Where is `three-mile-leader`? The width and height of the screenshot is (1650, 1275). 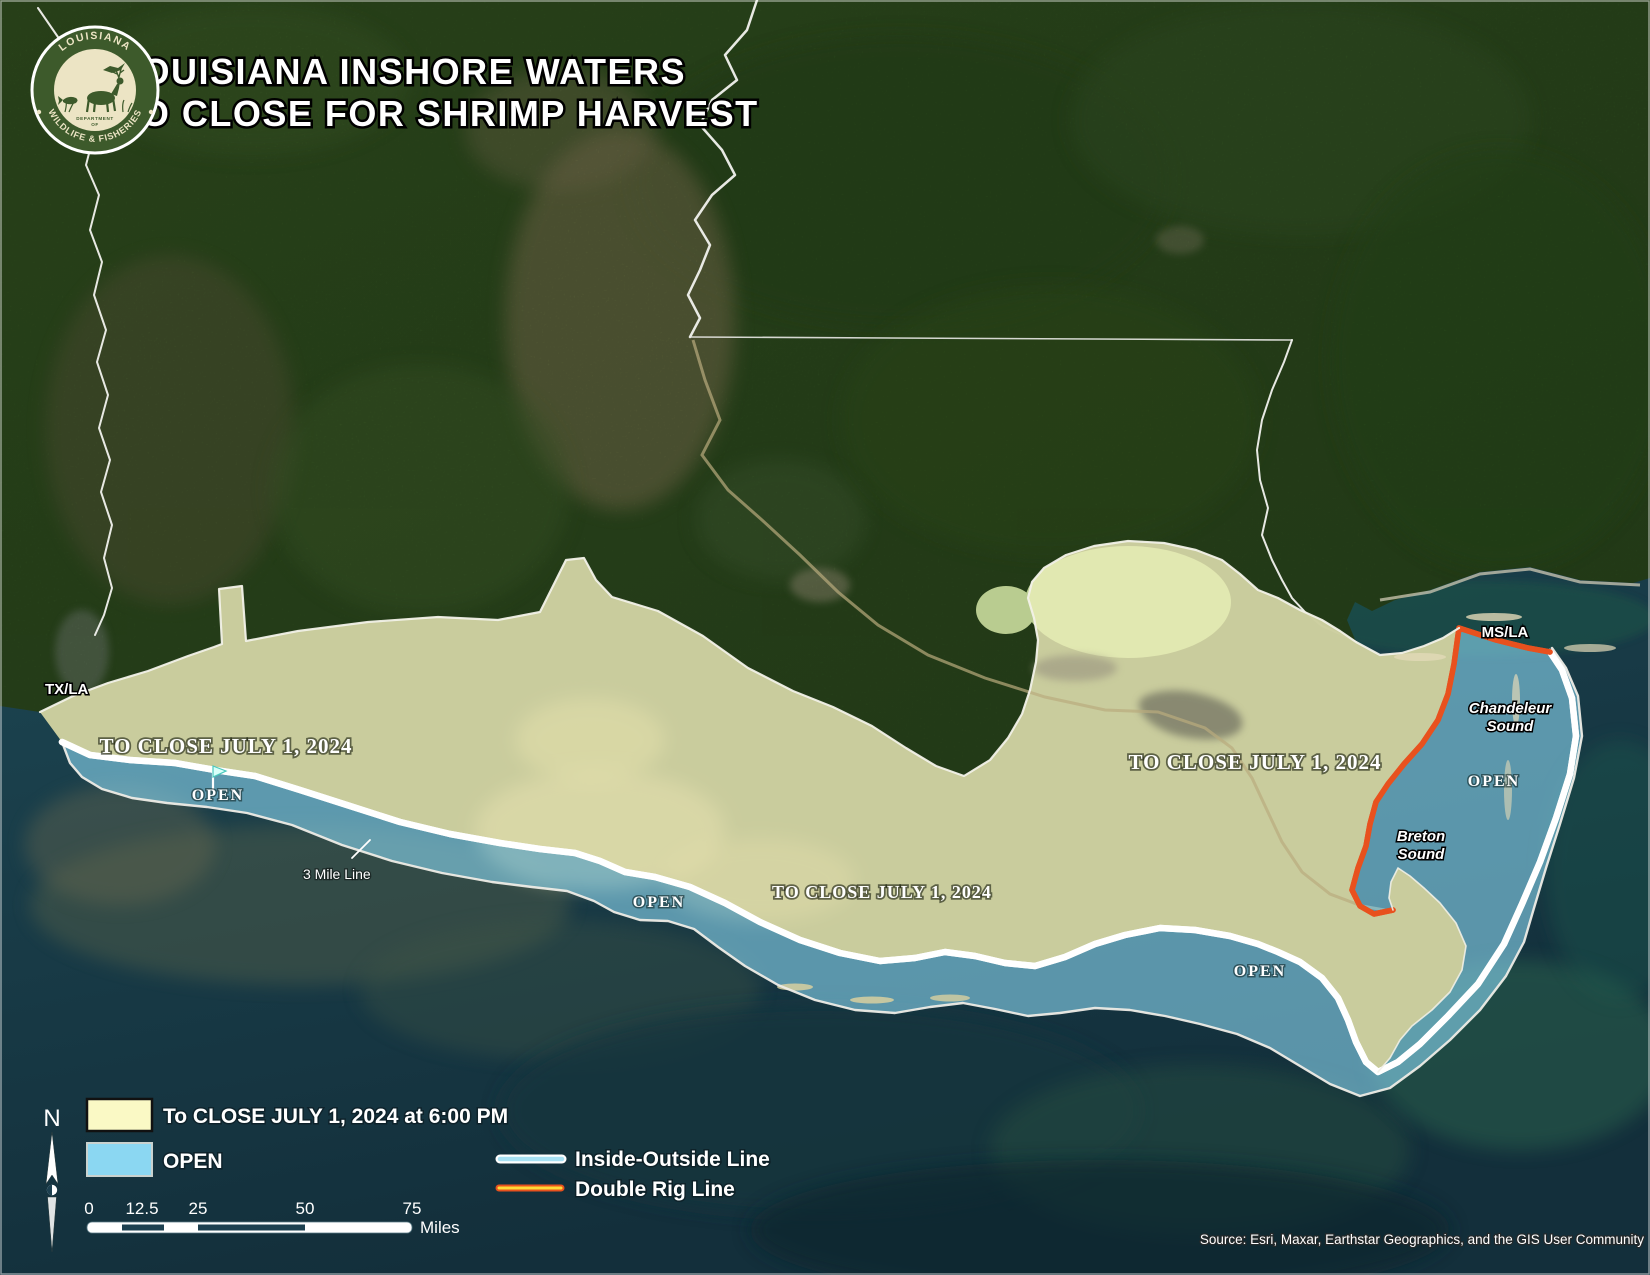
three-mile-leader is located at coordinates (361, 849).